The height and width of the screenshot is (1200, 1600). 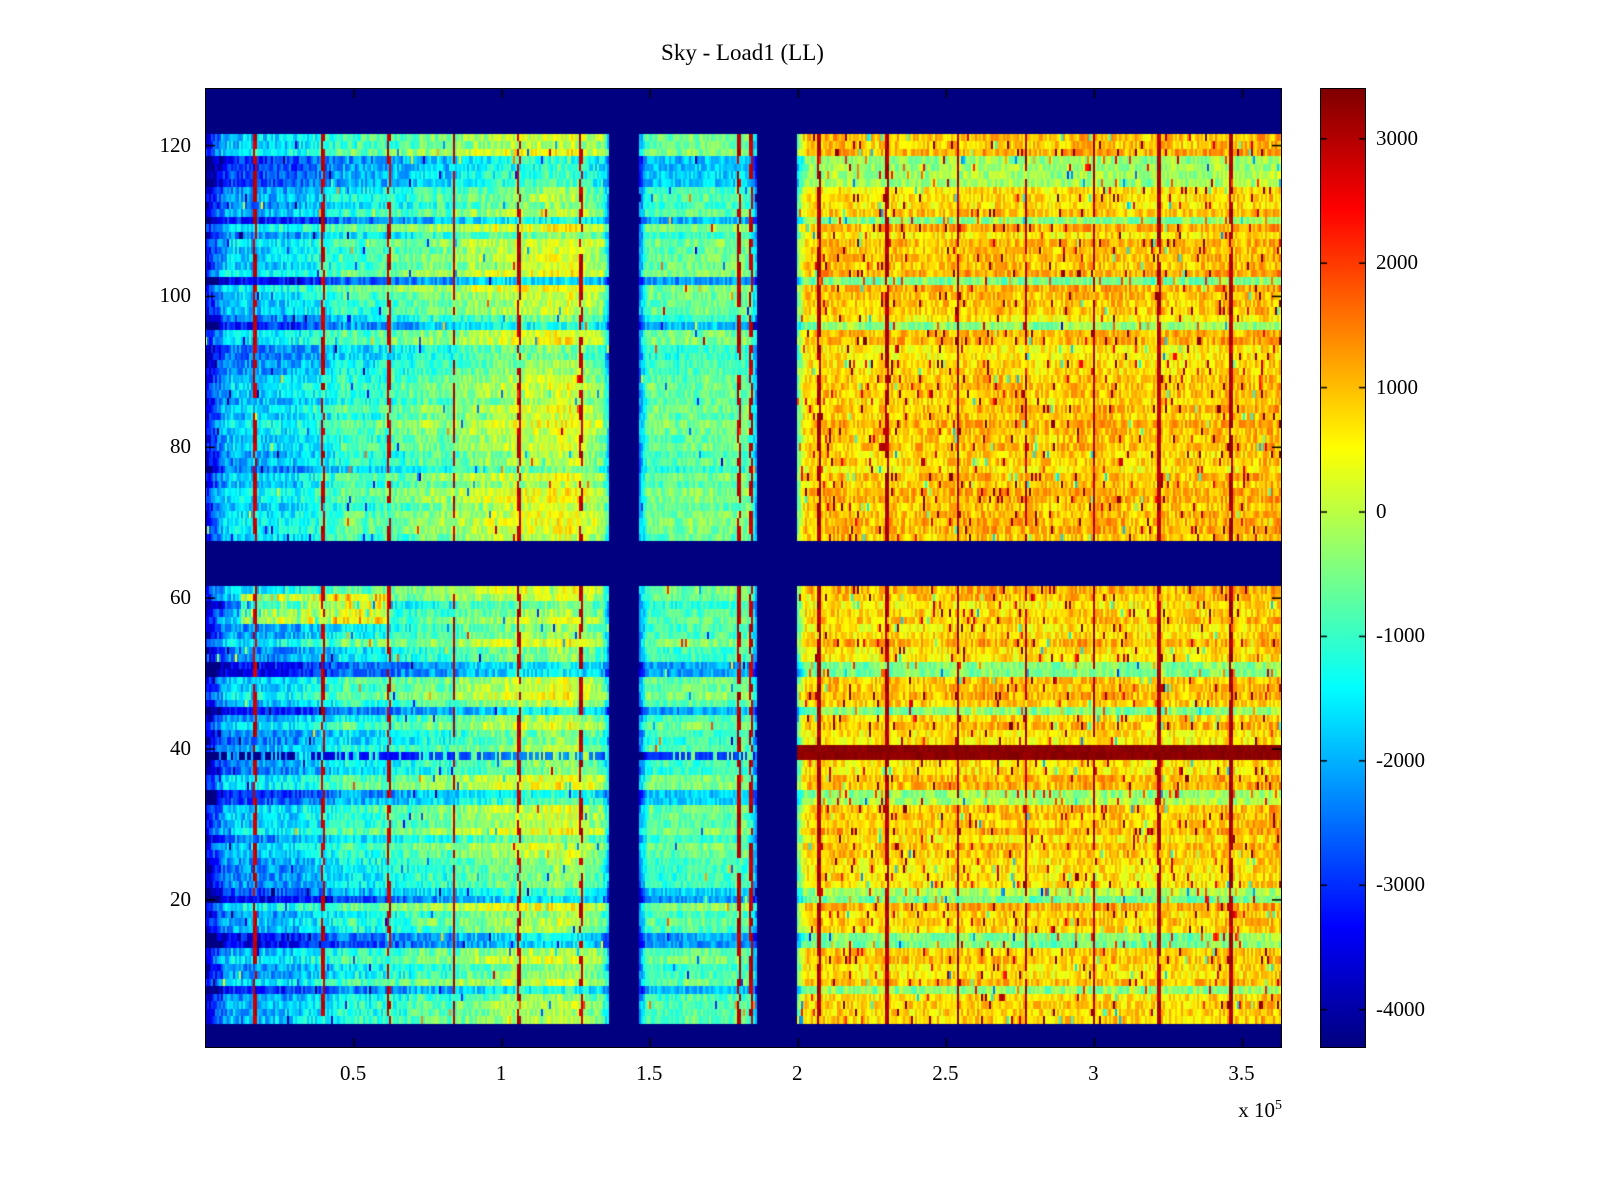 What do you see at coordinates (1397, 386) in the screenshot?
I see `colorbar-tick-label: 1000` at bounding box center [1397, 386].